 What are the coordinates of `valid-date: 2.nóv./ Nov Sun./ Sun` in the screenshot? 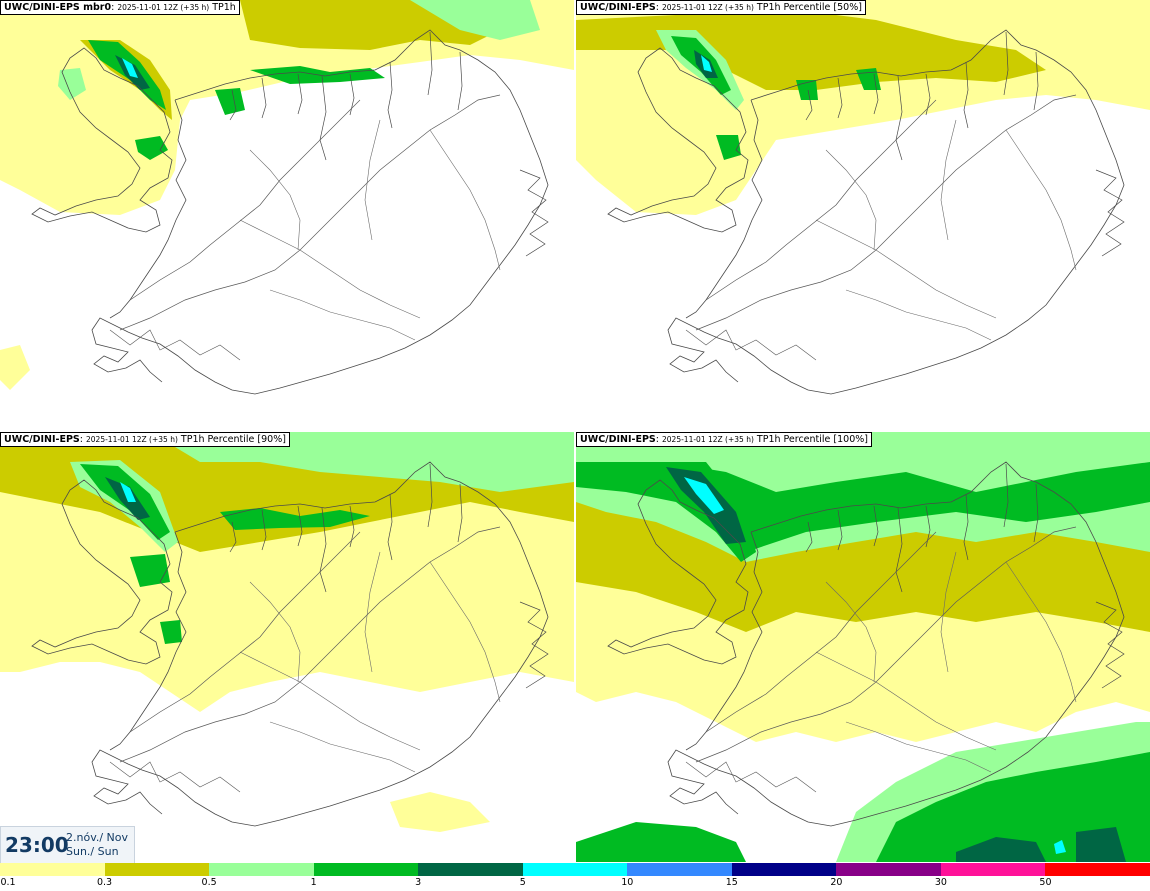 It's located at (97, 845).